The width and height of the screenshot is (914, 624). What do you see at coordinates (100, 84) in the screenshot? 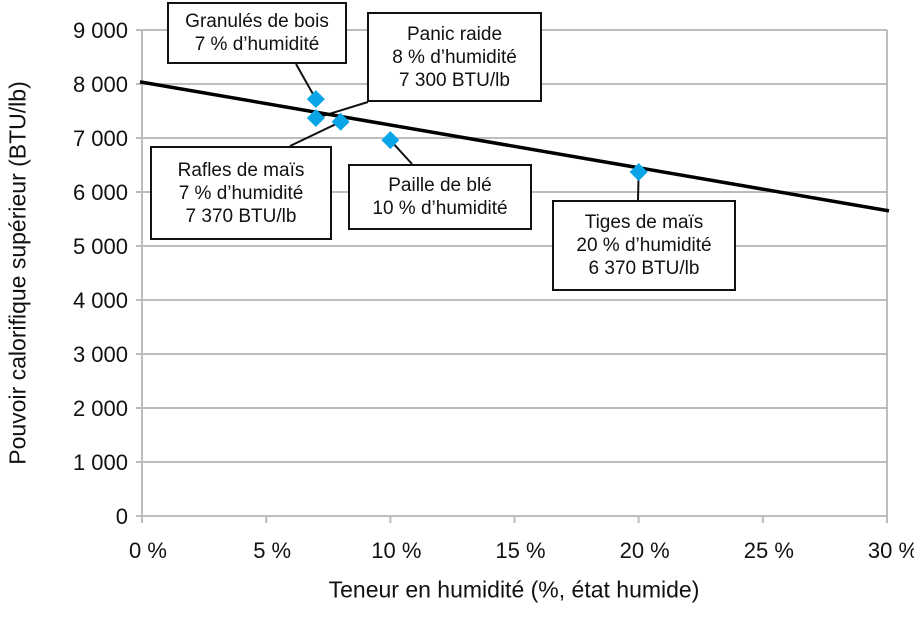
I see `y-tick-label: 8 000` at bounding box center [100, 84].